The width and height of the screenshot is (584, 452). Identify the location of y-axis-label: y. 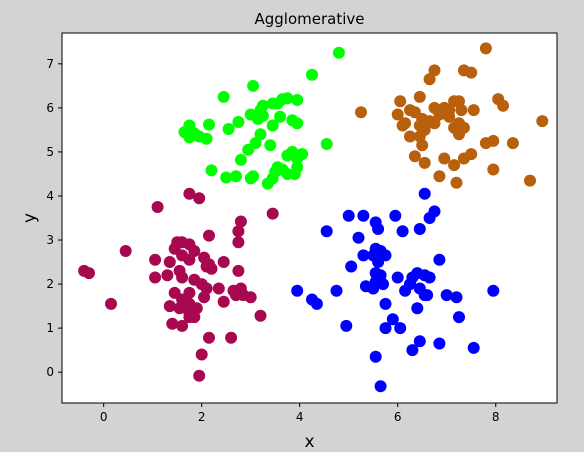
(30, 218).